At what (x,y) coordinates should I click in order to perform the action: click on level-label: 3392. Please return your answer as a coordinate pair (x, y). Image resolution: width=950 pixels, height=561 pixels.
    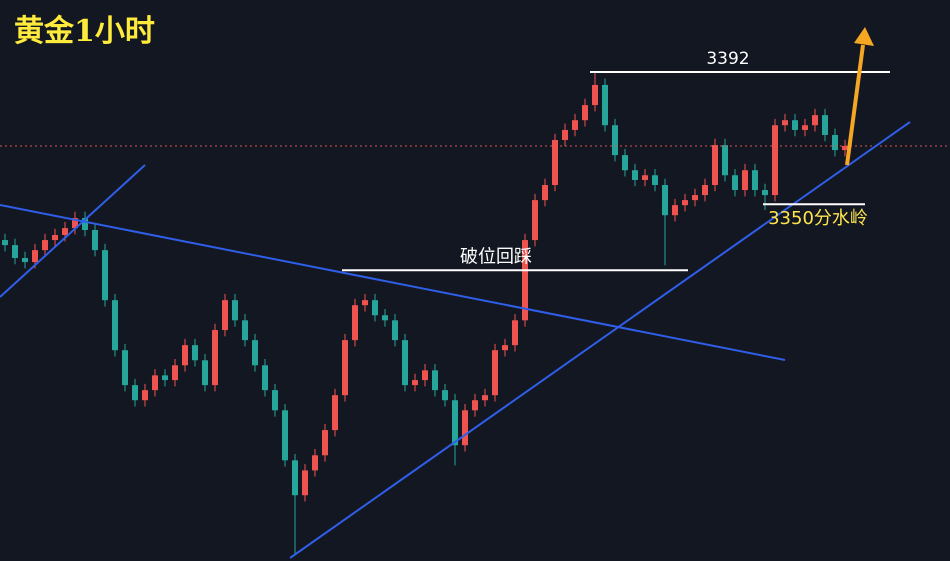
    Looking at the image, I should click on (727, 59).